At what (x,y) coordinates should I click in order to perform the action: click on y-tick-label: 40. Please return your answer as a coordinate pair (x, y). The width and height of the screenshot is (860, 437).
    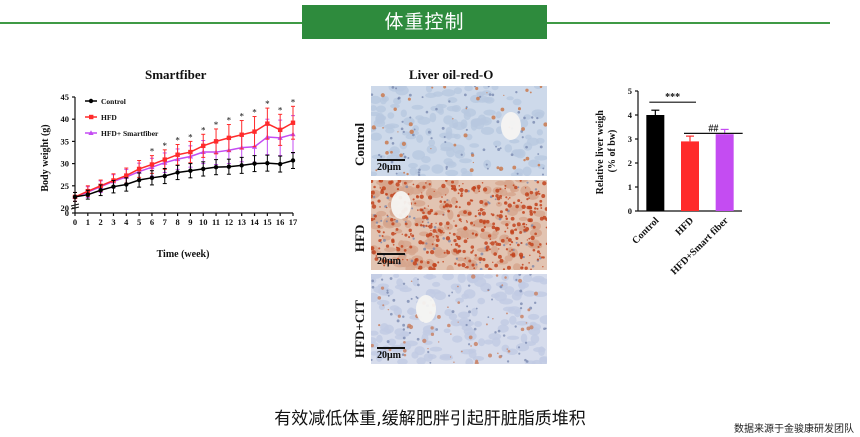
    Looking at the image, I should click on (65, 119).